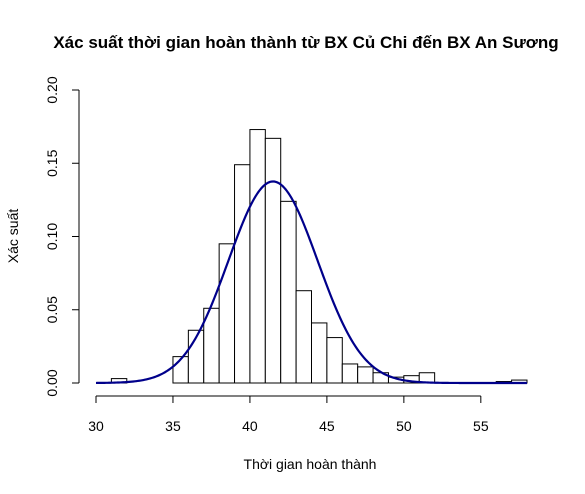  Describe the element at coordinates (96, 426) in the screenshot. I see `x-tick-label-0: 30` at that location.